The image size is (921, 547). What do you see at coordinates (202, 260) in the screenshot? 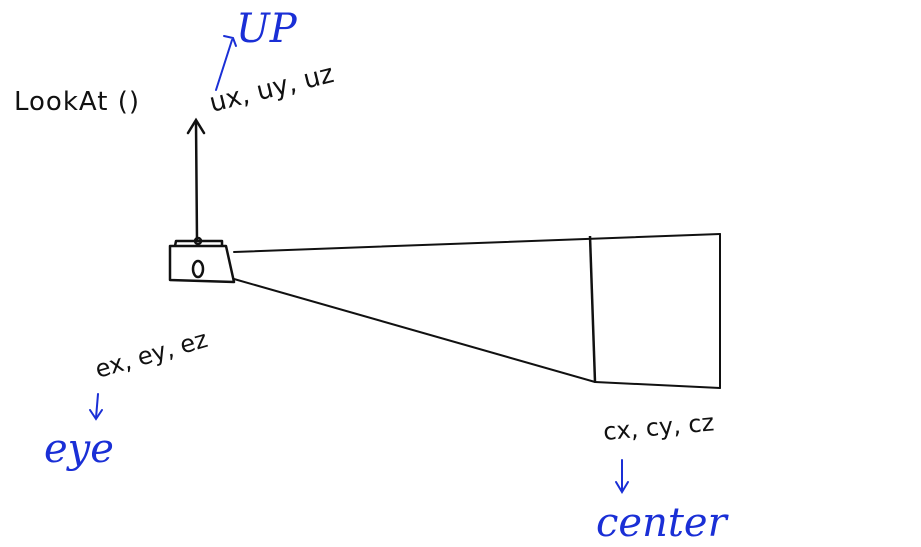
I see `camera-icon` at bounding box center [202, 260].